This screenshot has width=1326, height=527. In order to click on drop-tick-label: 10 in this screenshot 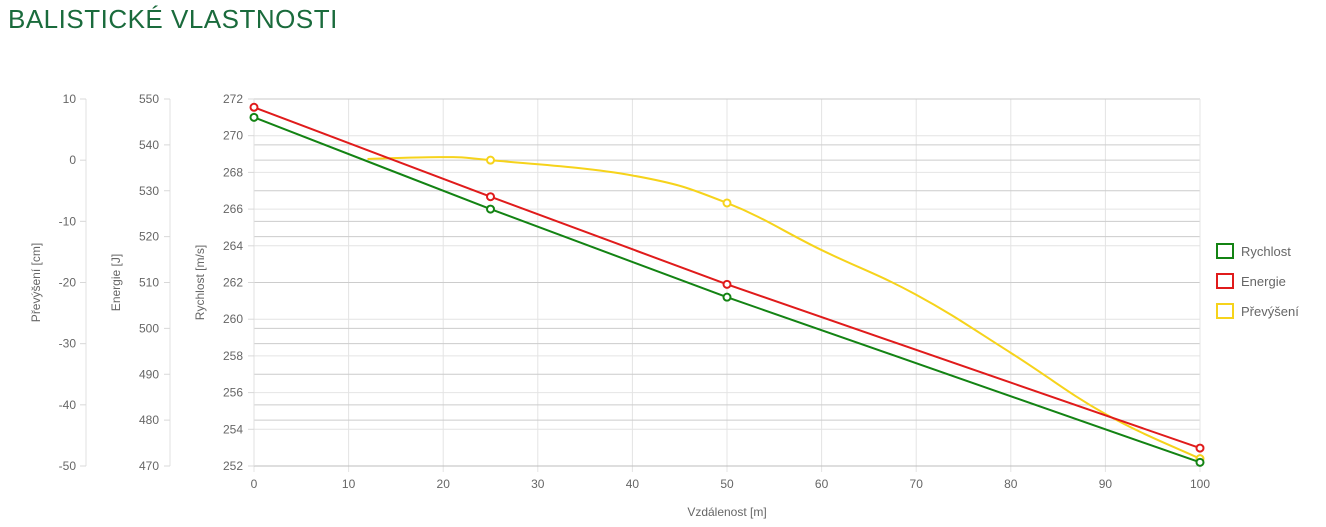, I will do `click(70, 99)`.